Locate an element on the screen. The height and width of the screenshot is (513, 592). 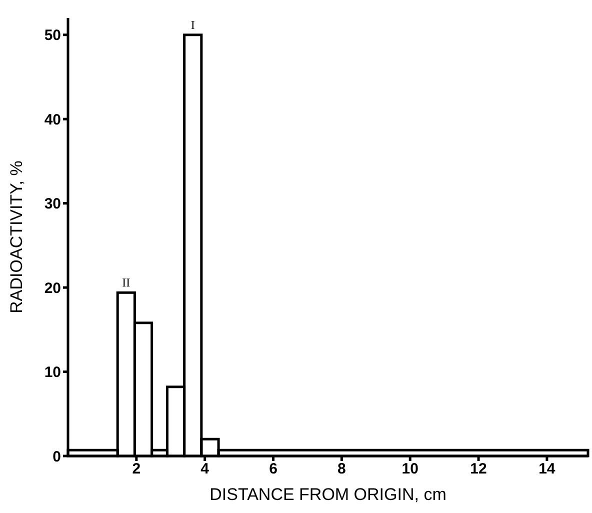
y-tick-label: 50 is located at coordinates (52, 35).